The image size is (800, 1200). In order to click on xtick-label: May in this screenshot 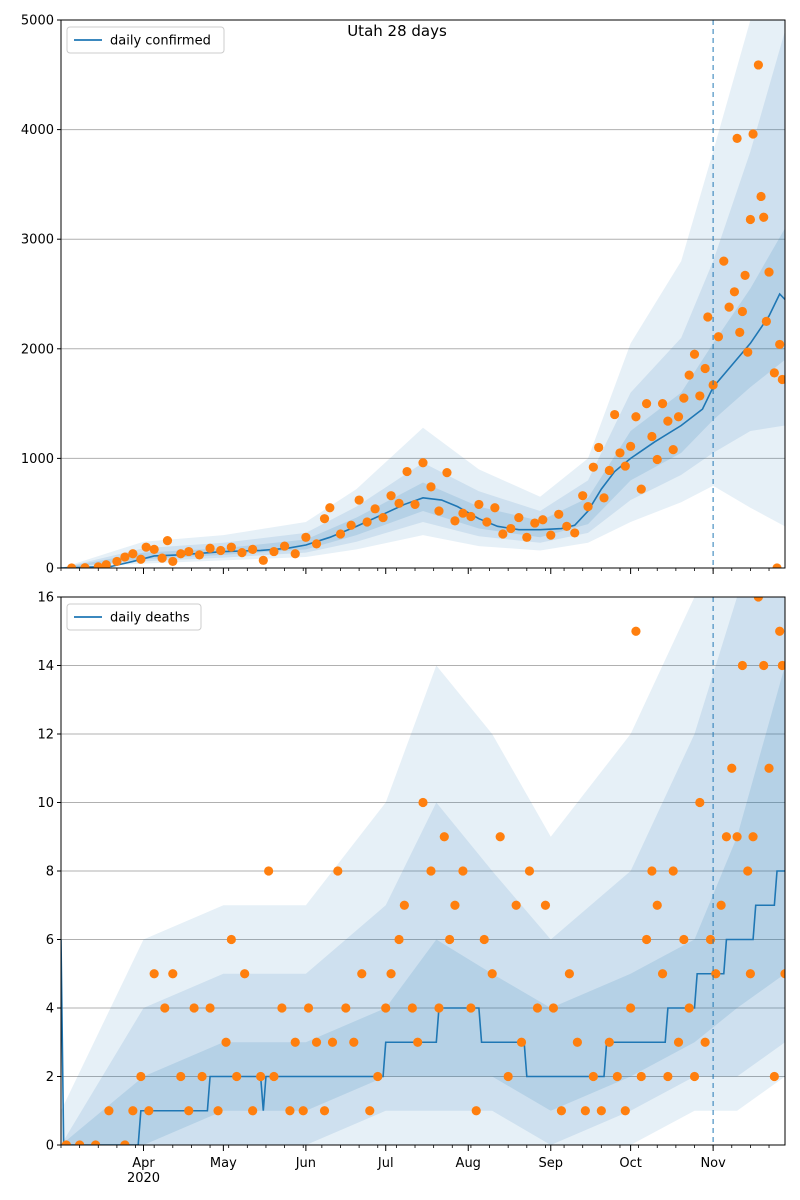, I will do `click(223, 1163)`.